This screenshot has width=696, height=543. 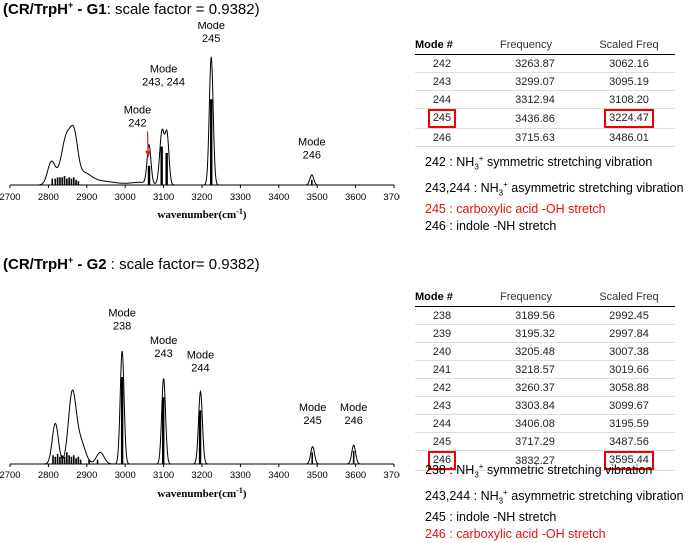 I want to click on mode-annotation: Mode 246, so click(x=312, y=148).